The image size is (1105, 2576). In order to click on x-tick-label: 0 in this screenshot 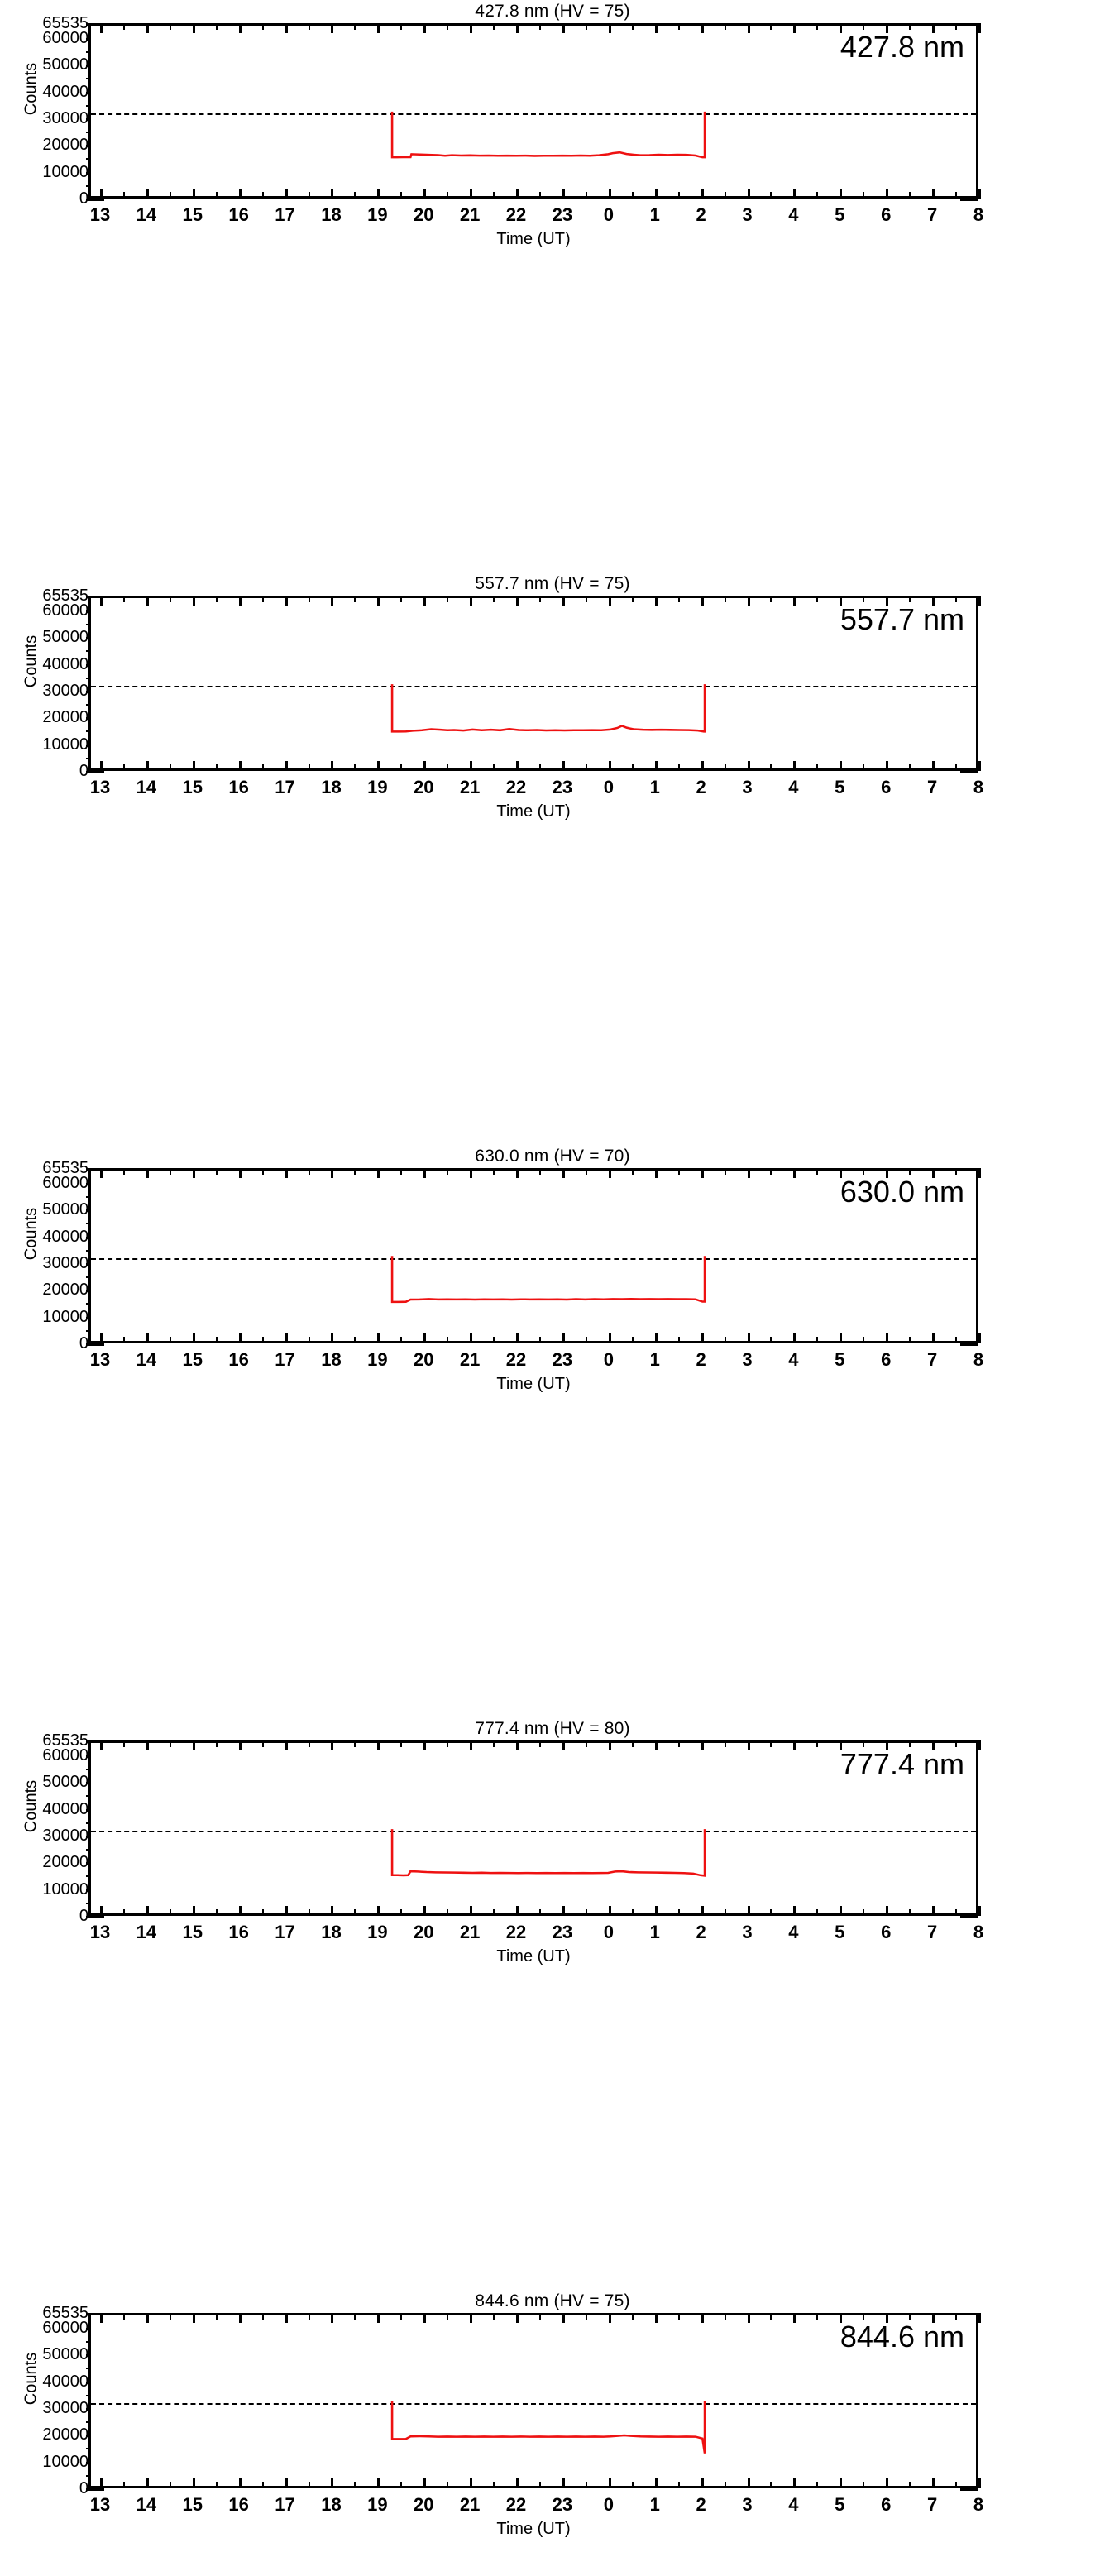, I will do `click(608, 214)`.